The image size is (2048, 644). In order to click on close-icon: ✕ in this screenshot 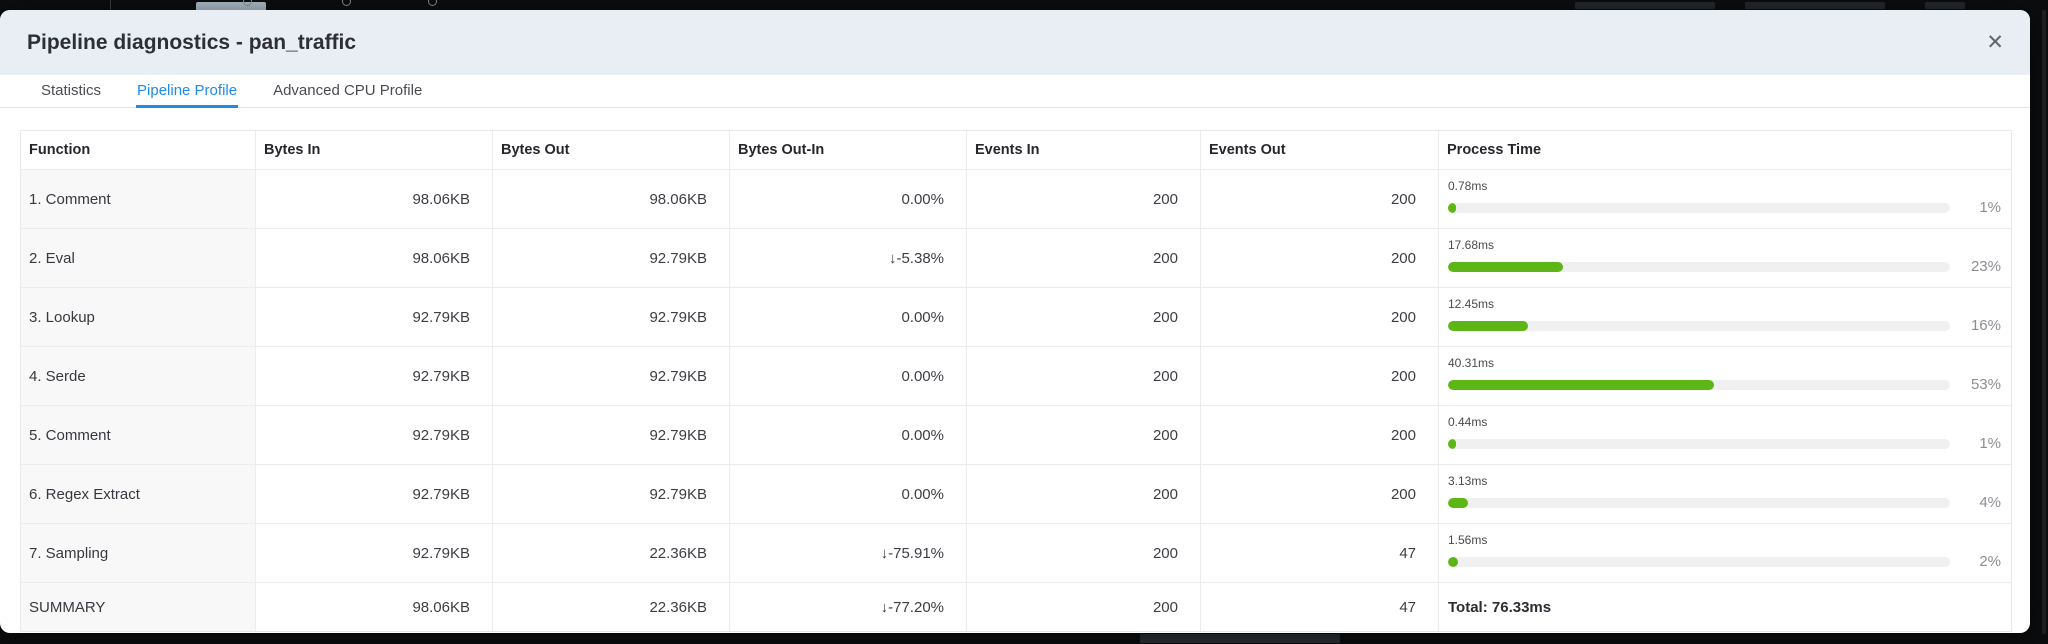, I will do `click(1995, 42)`.